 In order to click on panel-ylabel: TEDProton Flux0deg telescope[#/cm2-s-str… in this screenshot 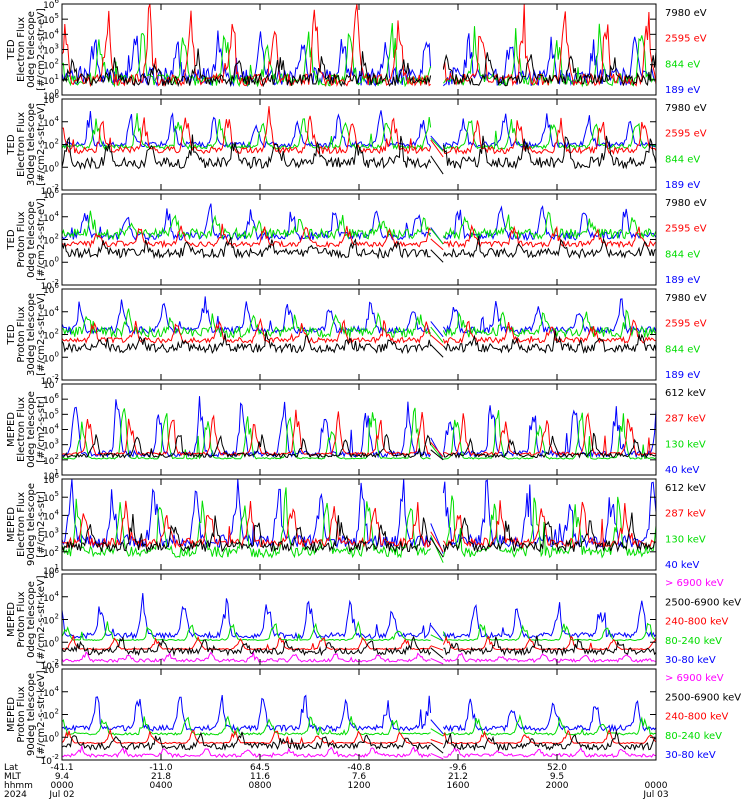, I will do `click(26, 239)`.